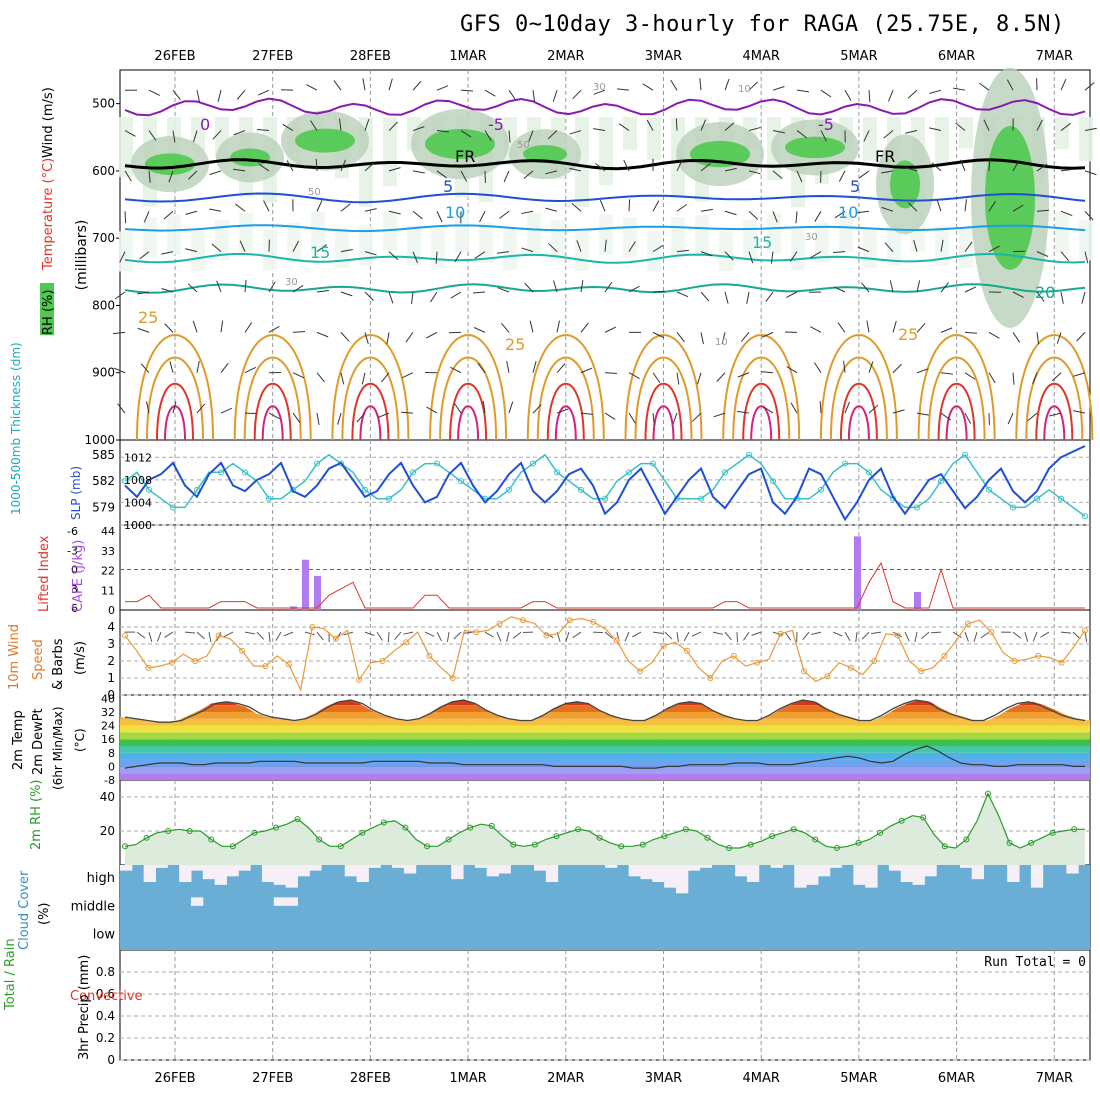  What do you see at coordinates (76, 493) in the screenshot?
I see `axis-label-slp: SLP (mb)` at bounding box center [76, 493].